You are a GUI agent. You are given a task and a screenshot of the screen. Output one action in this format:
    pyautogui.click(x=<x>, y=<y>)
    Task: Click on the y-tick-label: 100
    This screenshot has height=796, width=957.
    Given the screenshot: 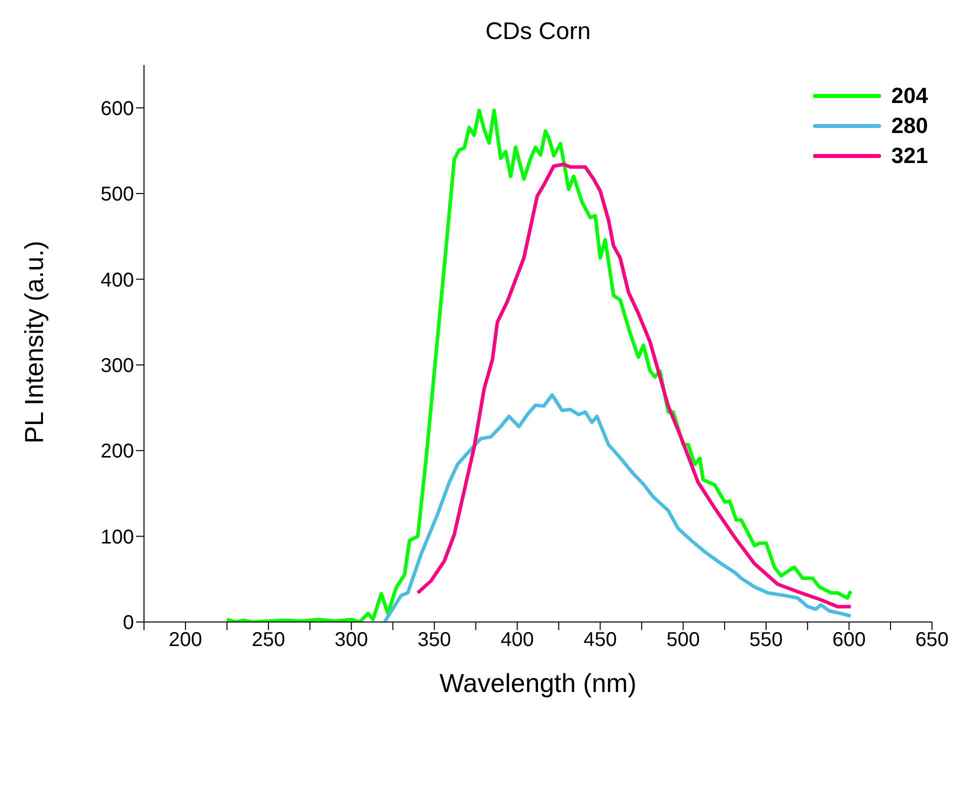 What is the action you would take?
    pyautogui.click(x=117, y=537)
    